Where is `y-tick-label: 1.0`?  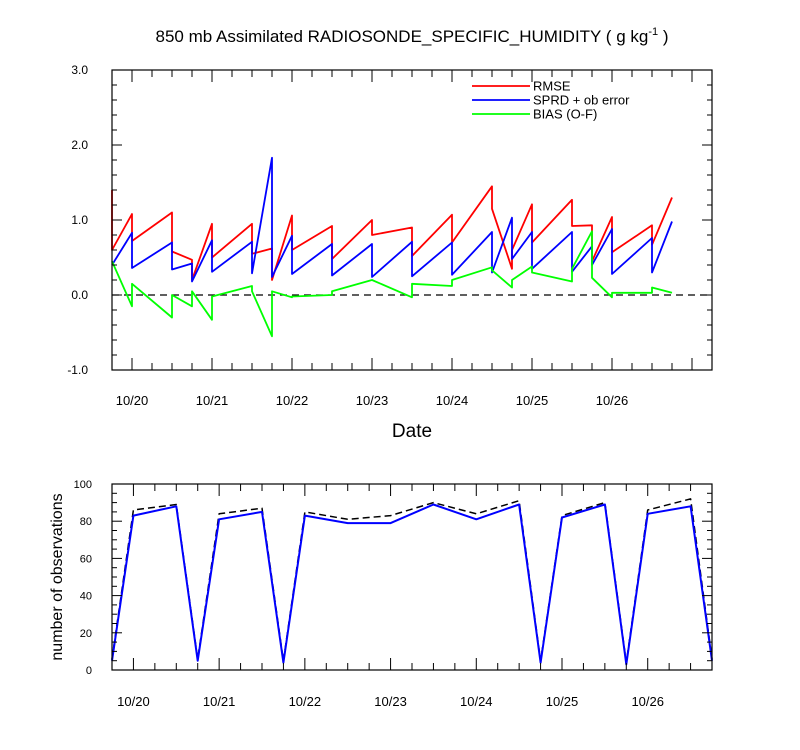
y-tick-label: 1.0 is located at coordinates (79, 220).